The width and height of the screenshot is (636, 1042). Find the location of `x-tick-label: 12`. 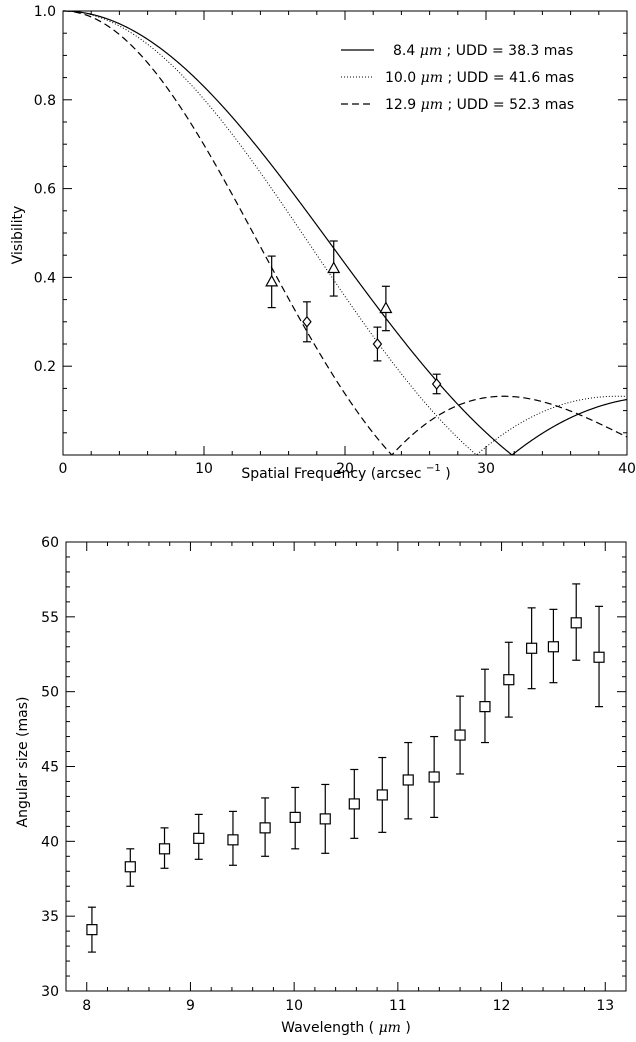

x-tick-label: 12 is located at coordinates (502, 1006).